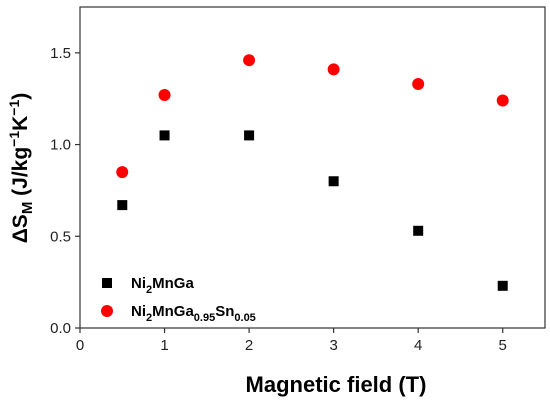 The width and height of the screenshot is (550, 402). What do you see at coordinates (162, 285) in the screenshot?
I see `legend-label: Ni2MnGa` at bounding box center [162, 285].